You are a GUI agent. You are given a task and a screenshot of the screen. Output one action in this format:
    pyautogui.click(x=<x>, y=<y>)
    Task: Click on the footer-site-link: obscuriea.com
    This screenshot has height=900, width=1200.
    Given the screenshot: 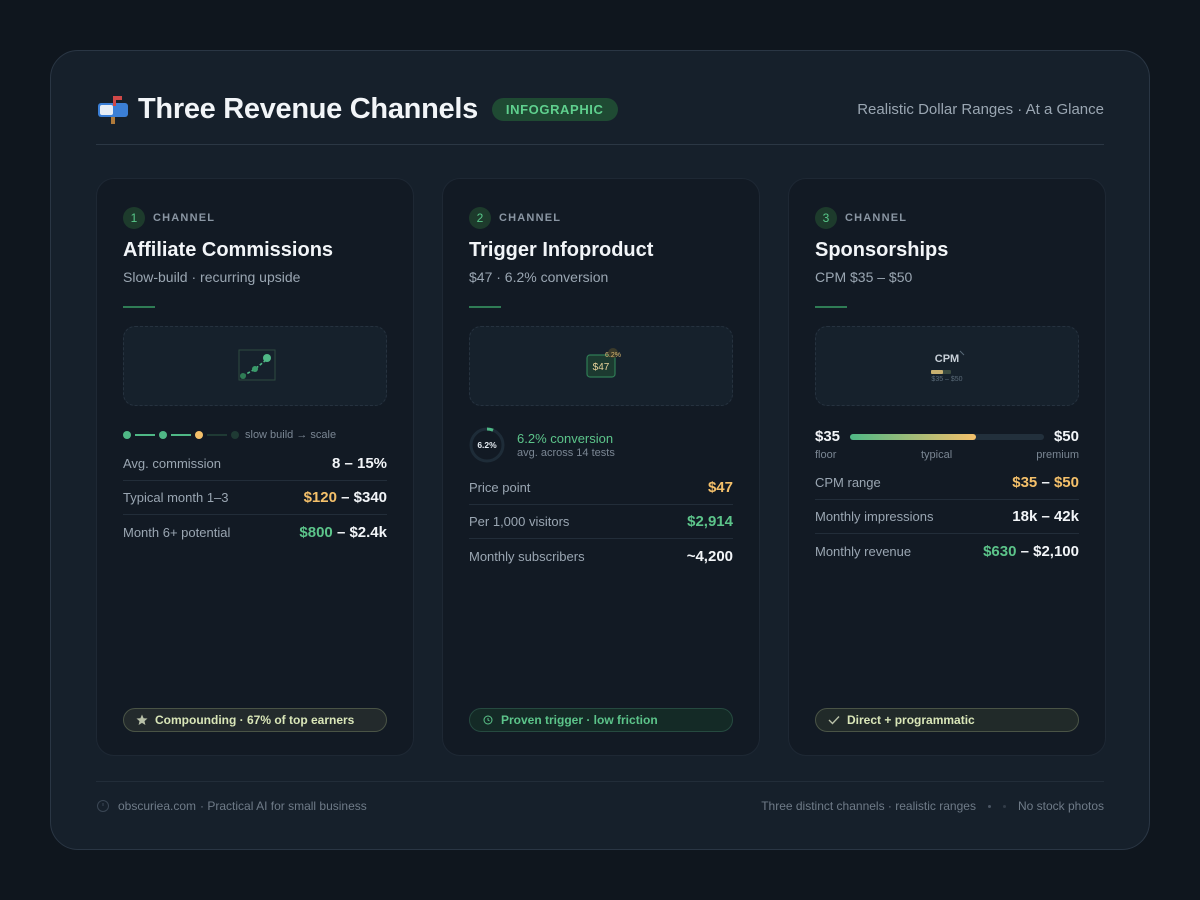 What is the action you would take?
    pyautogui.click(x=157, y=806)
    